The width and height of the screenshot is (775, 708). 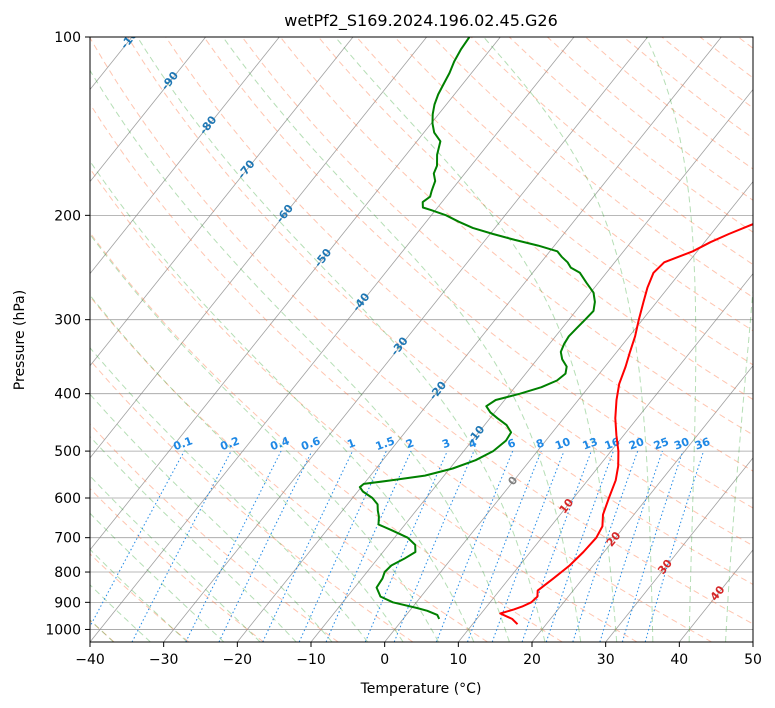 I want to click on x-tick-label: 50, so click(x=753, y=660).